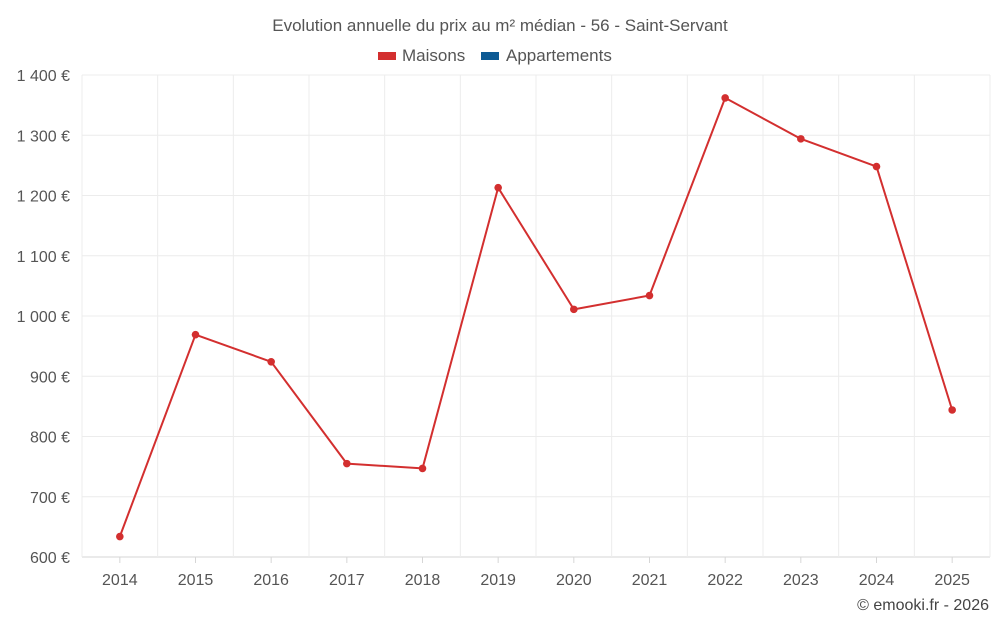 Image resolution: width=1000 pixels, height=625 pixels. I want to click on x-tick-label: 2025, so click(952, 580).